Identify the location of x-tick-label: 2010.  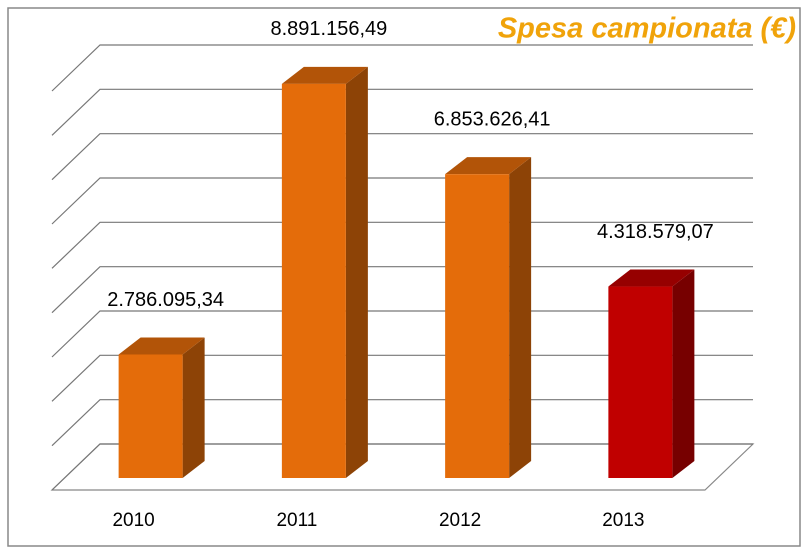
(133, 520).